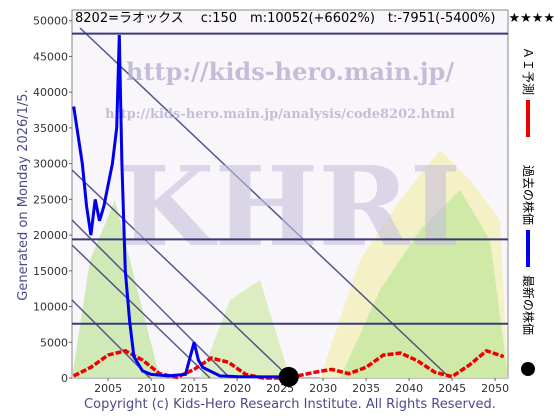 The height and width of the screenshot is (420, 560). What do you see at coordinates (237, 388) in the screenshot?
I see `x-tick-label: 2020` at bounding box center [237, 388].